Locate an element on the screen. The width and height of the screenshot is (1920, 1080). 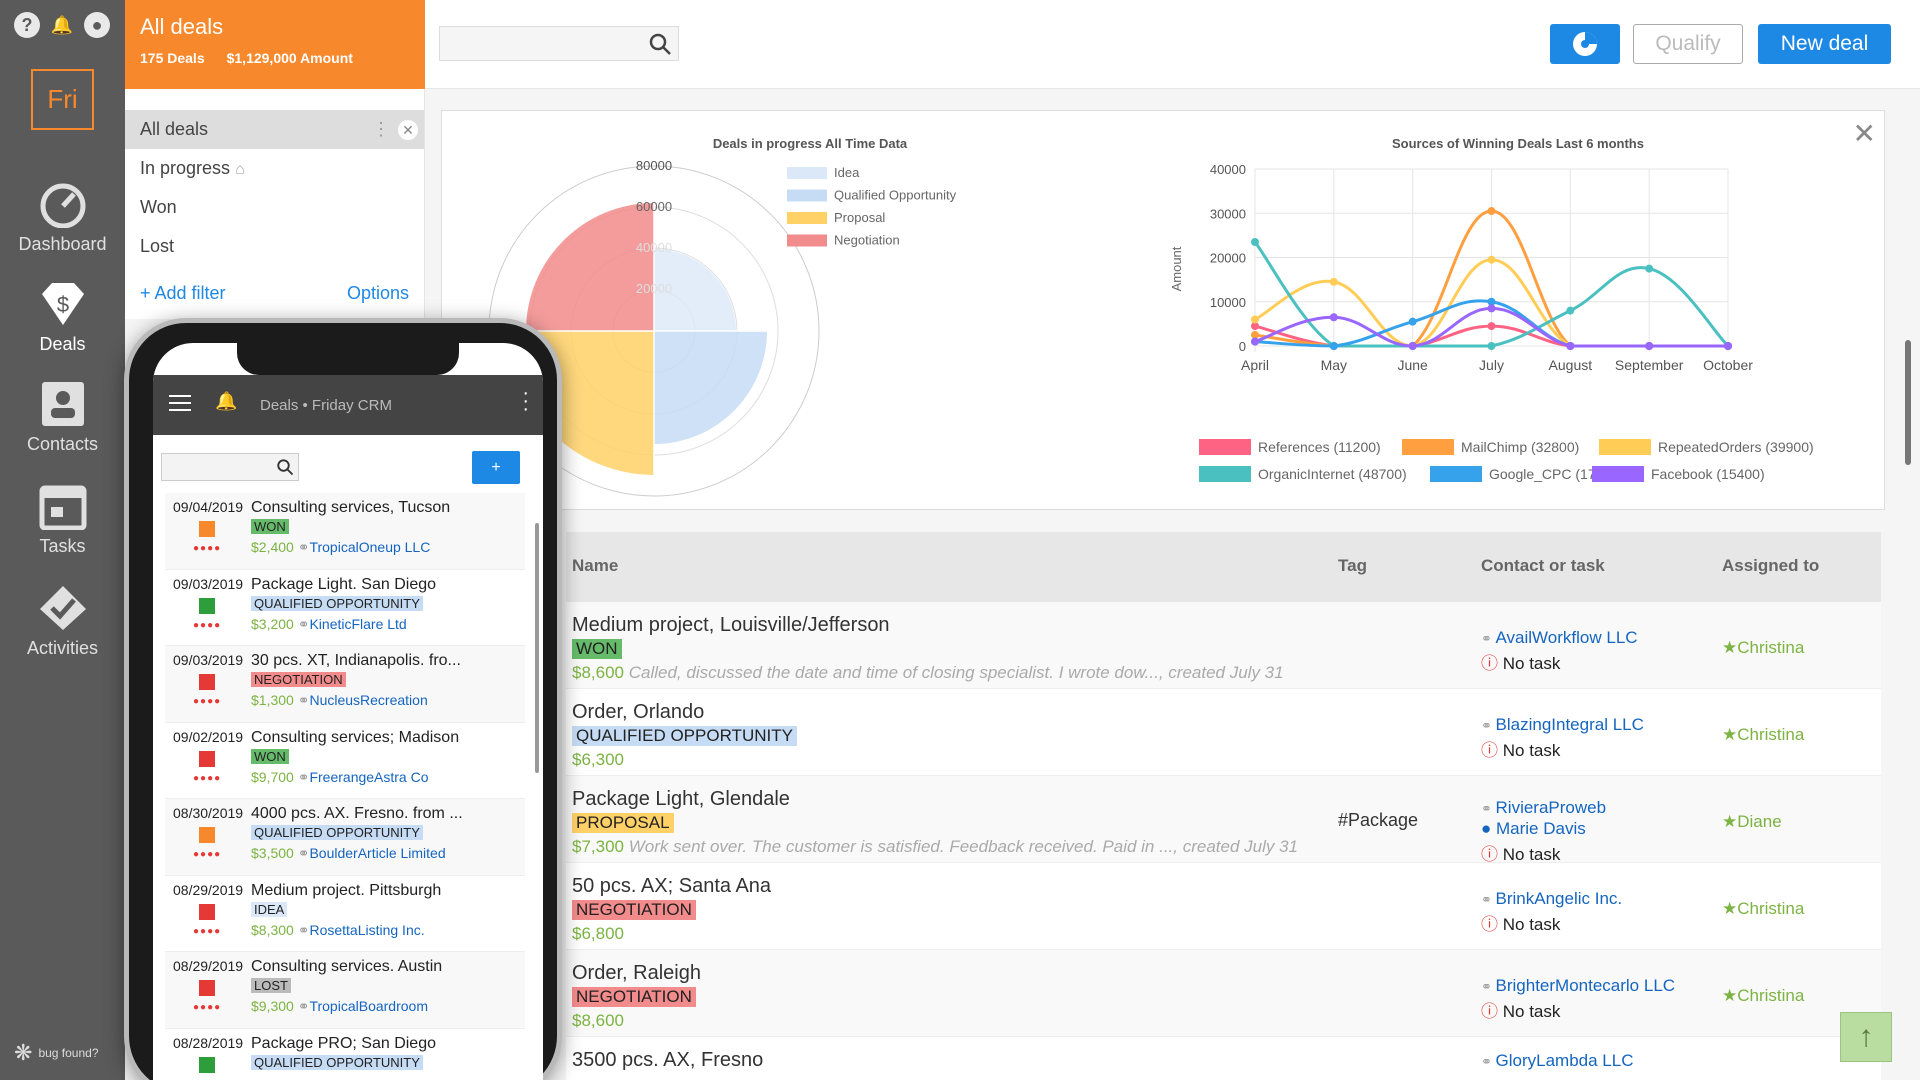
col-contact: Contact or task is located at coordinates (1543, 565).